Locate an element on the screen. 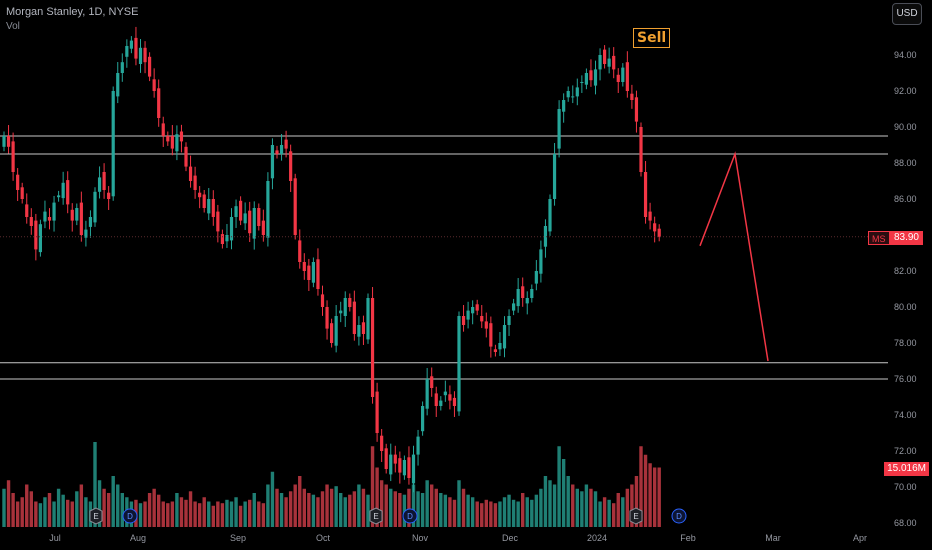 Image resolution: width=932 pixels, height=550 pixels. currency-button: USD is located at coordinates (907, 14).